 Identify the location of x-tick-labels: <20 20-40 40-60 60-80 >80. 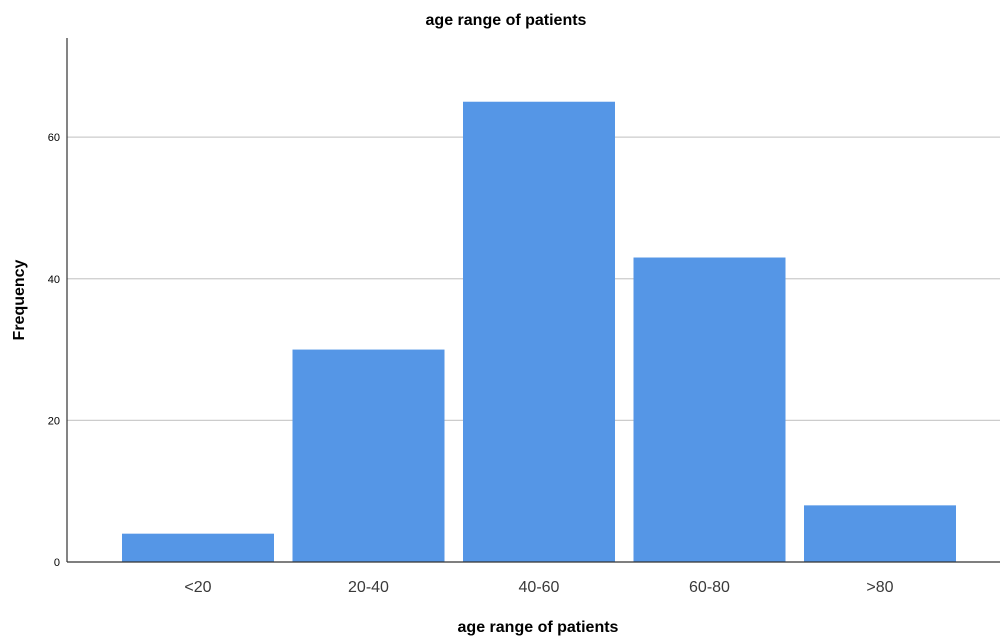
(538, 587).